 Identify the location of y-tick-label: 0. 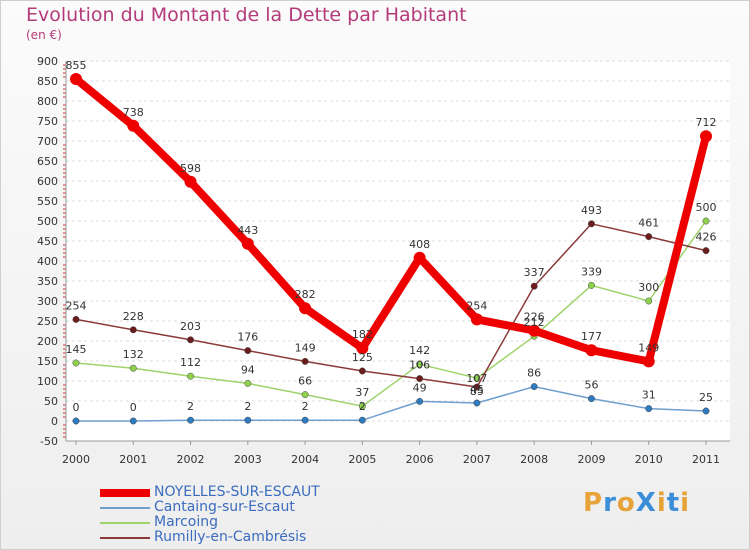
(54, 421).